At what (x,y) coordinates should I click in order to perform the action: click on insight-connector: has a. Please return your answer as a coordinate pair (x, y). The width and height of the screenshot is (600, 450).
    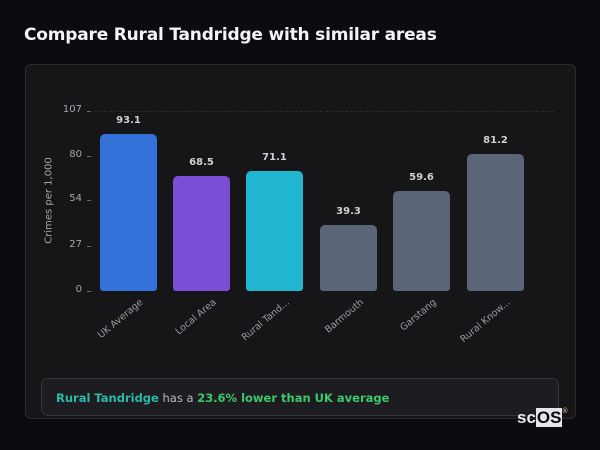
    Looking at the image, I should click on (178, 398).